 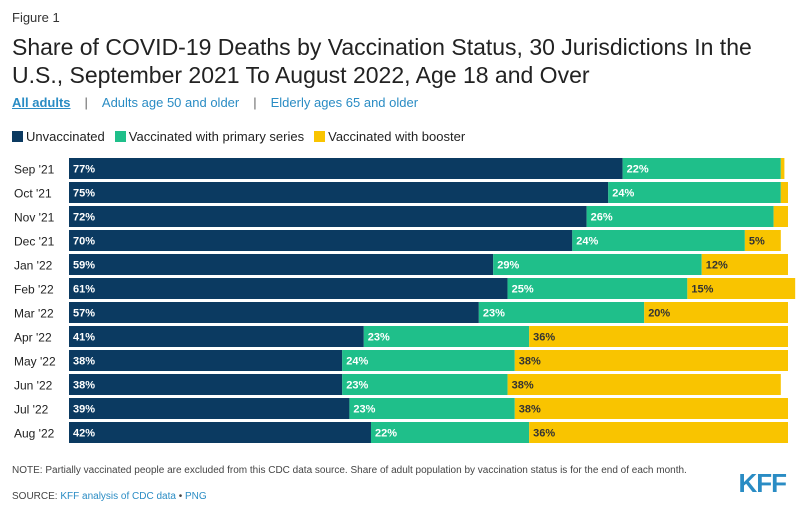 What do you see at coordinates (762, 483) in the screenshot?
I see `kff-logo: KFF` at bounding box center [762, 483].